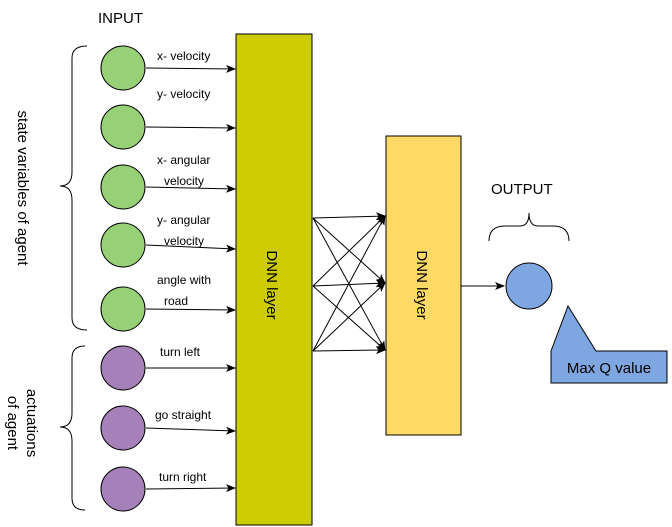  I want to click on input-label: turn left, so click(180, 352).